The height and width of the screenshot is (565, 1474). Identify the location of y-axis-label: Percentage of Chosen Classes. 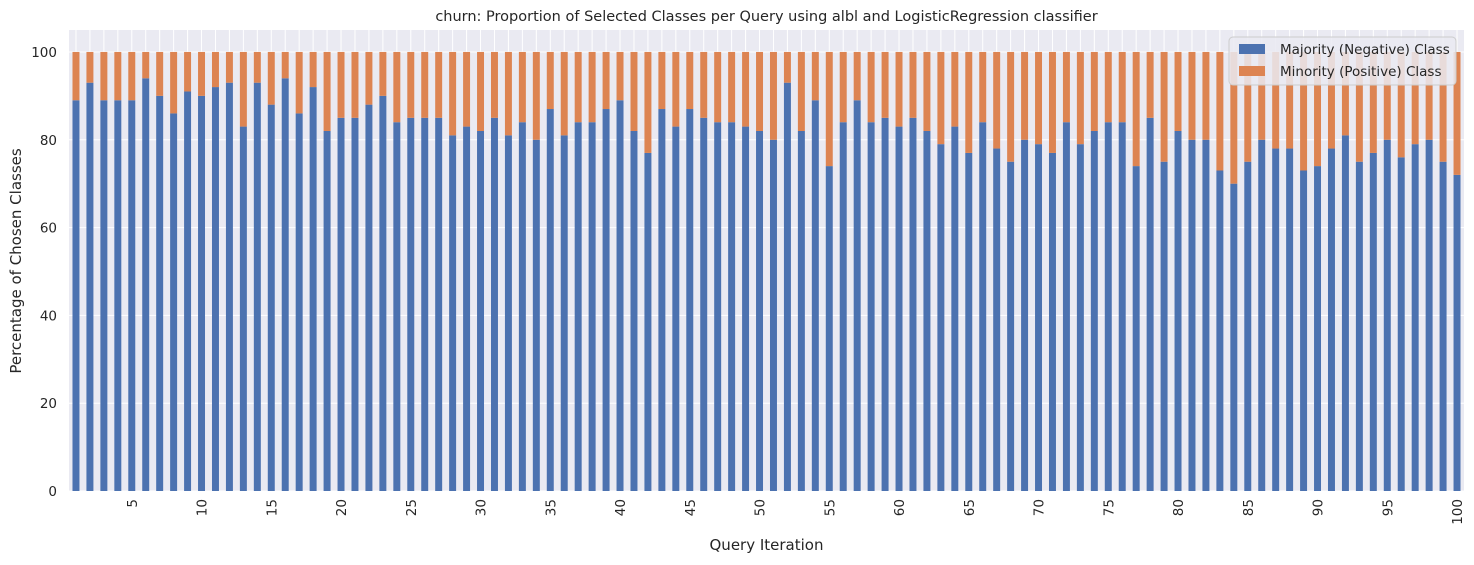
(16, 261).